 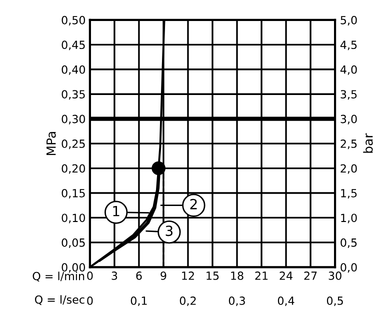 I want to click on annotation: 2, so click(x=193, y=204).